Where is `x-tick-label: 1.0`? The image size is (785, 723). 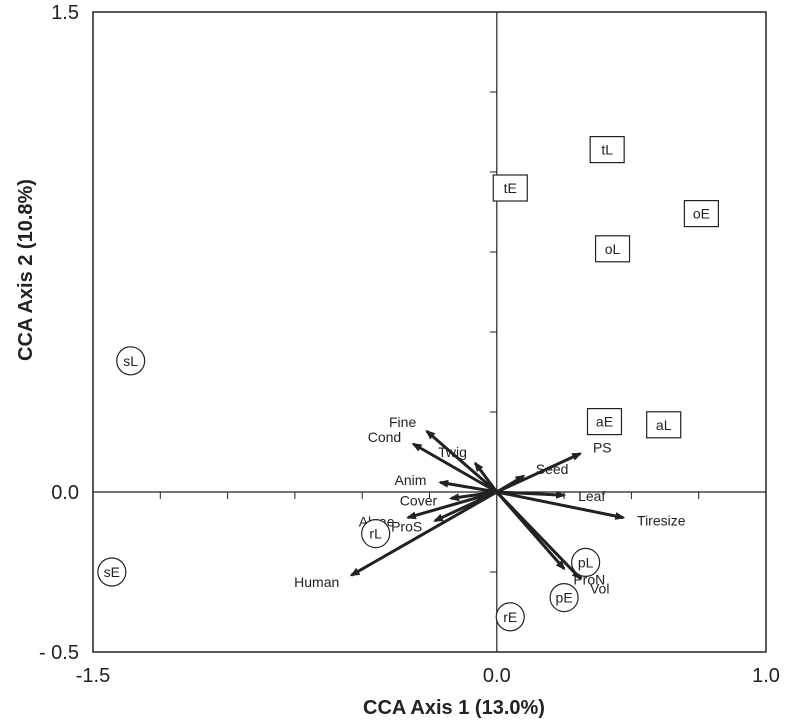 x-tick-label: 1.0 is located at coordinates (766, 676).